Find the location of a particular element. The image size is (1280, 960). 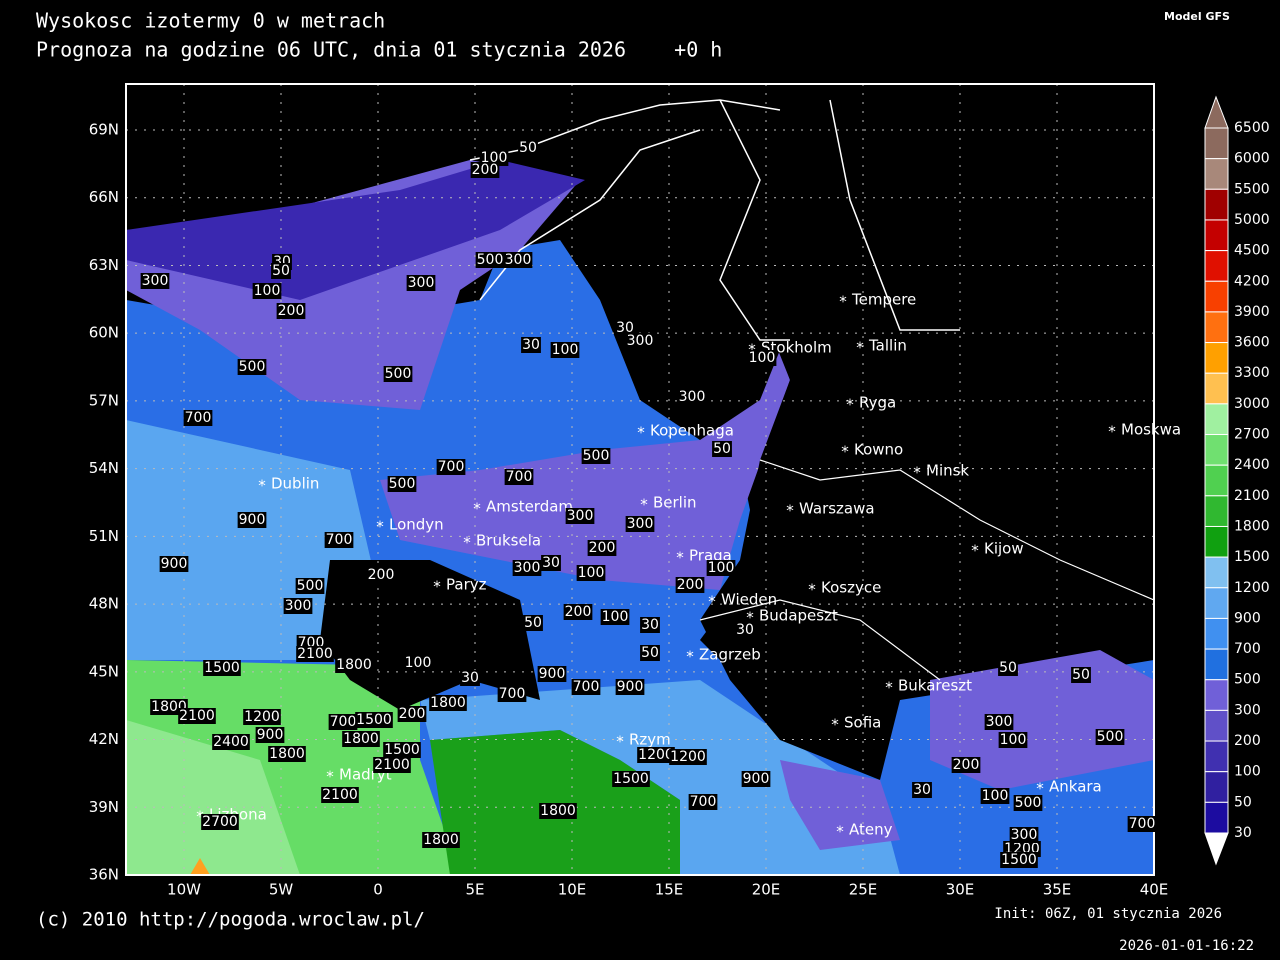

contour-label: 2700 is located at coordinates (220, 822).